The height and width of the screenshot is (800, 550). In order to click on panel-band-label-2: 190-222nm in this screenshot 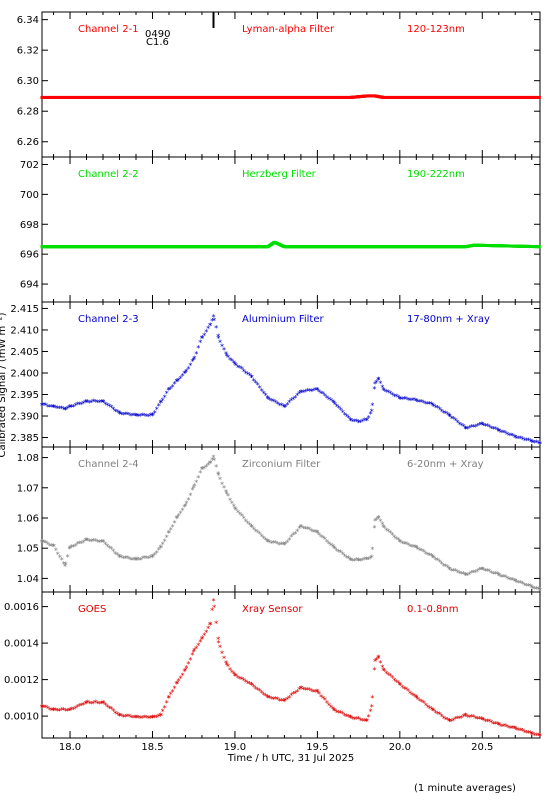, I will do `click(436, 174)`.